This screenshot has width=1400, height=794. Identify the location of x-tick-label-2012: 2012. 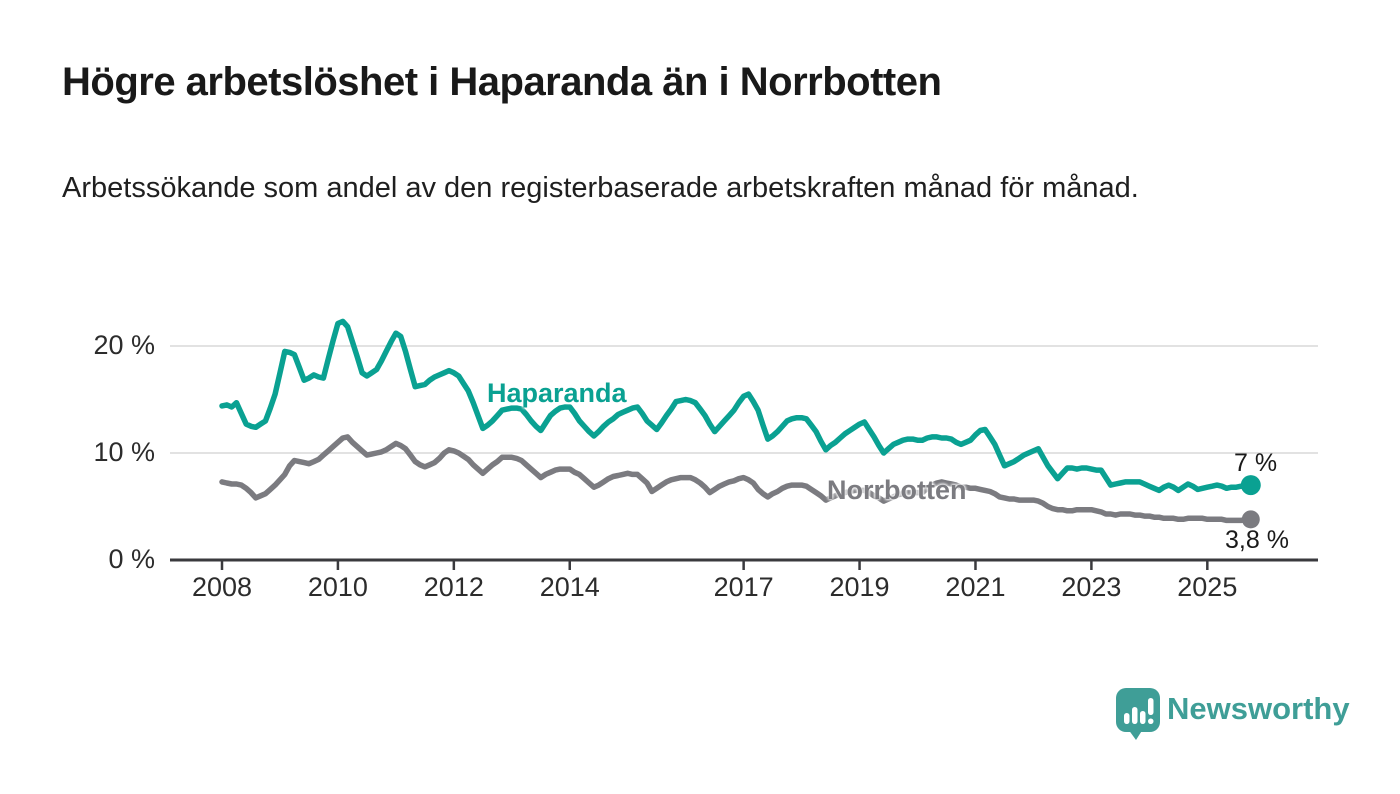
(453, 587).